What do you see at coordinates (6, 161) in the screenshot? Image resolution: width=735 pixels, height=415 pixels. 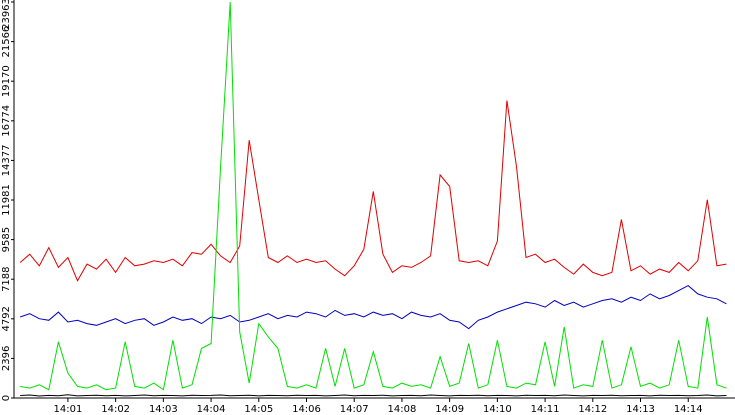 I see `y-tick-label: 14377` at bounding box center [6, 161].